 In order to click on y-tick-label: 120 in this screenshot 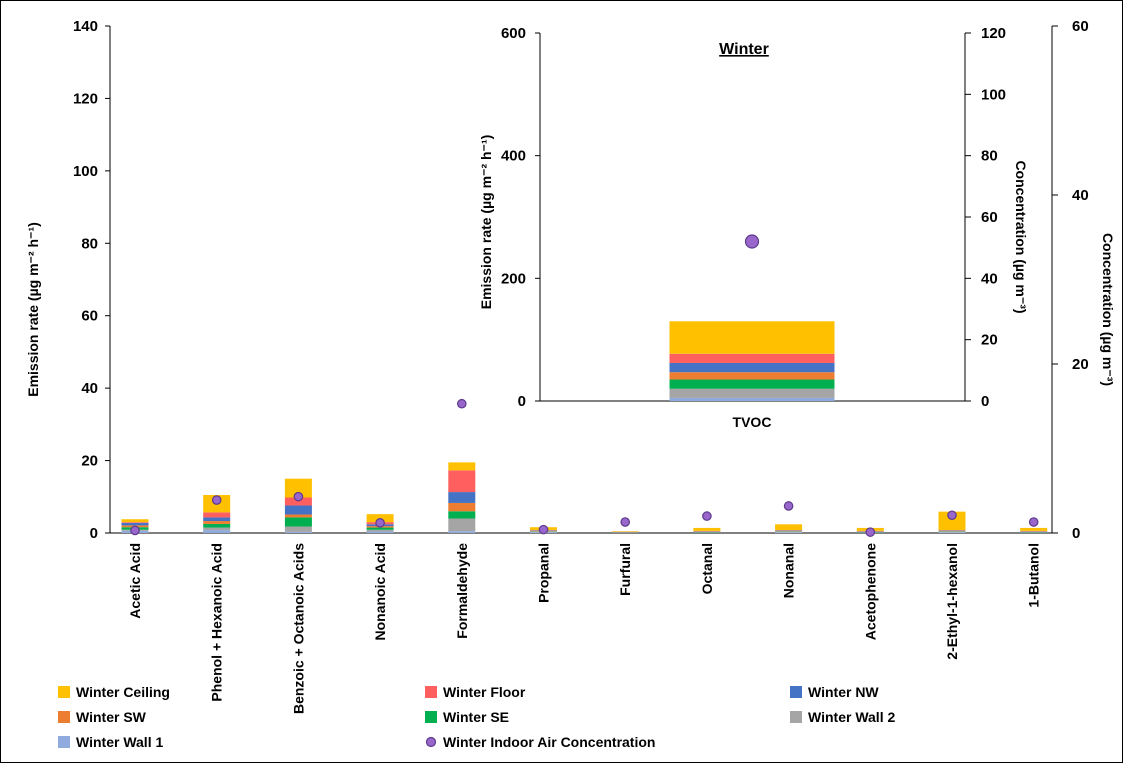, I will do `click(85, 98)`.